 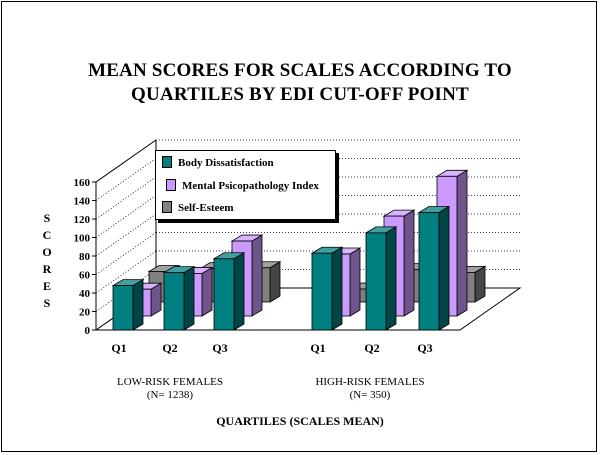 What do you see at coordinates (47, 235) in the screenshot?
I see `y-axis-label-letter: C` at bounding box center [47, 235].